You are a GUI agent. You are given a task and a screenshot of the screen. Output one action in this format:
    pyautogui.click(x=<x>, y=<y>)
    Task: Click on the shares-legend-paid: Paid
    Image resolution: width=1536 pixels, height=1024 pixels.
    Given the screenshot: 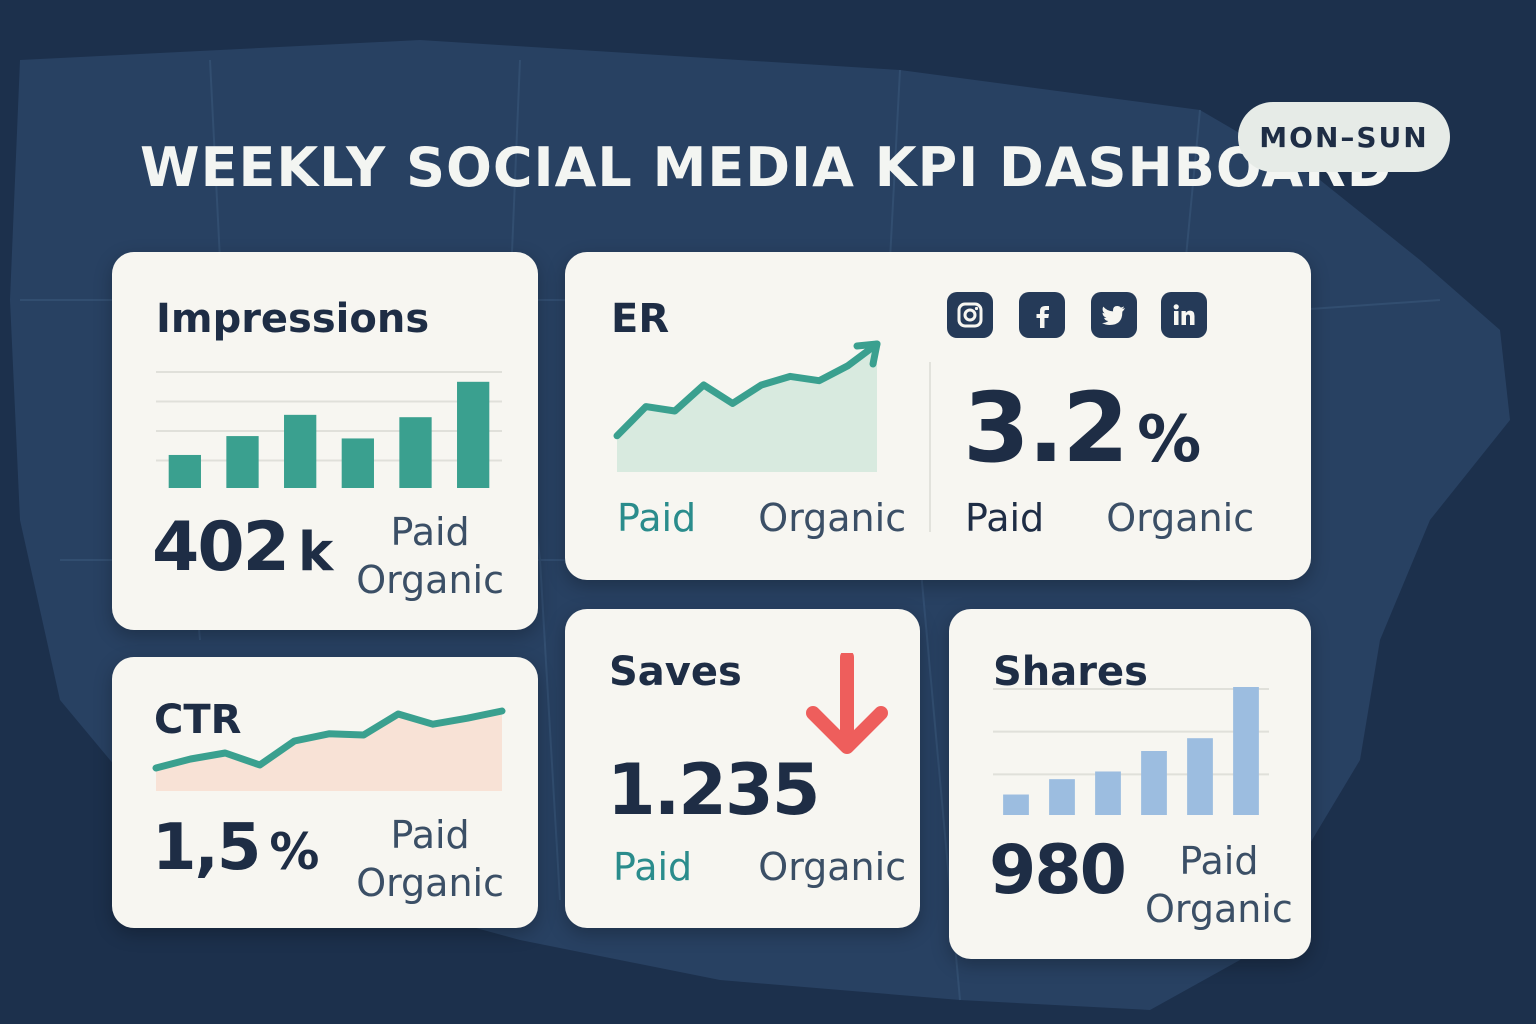 What is the action you would take?
    pyautogui.click(x=1219, y=861)
    